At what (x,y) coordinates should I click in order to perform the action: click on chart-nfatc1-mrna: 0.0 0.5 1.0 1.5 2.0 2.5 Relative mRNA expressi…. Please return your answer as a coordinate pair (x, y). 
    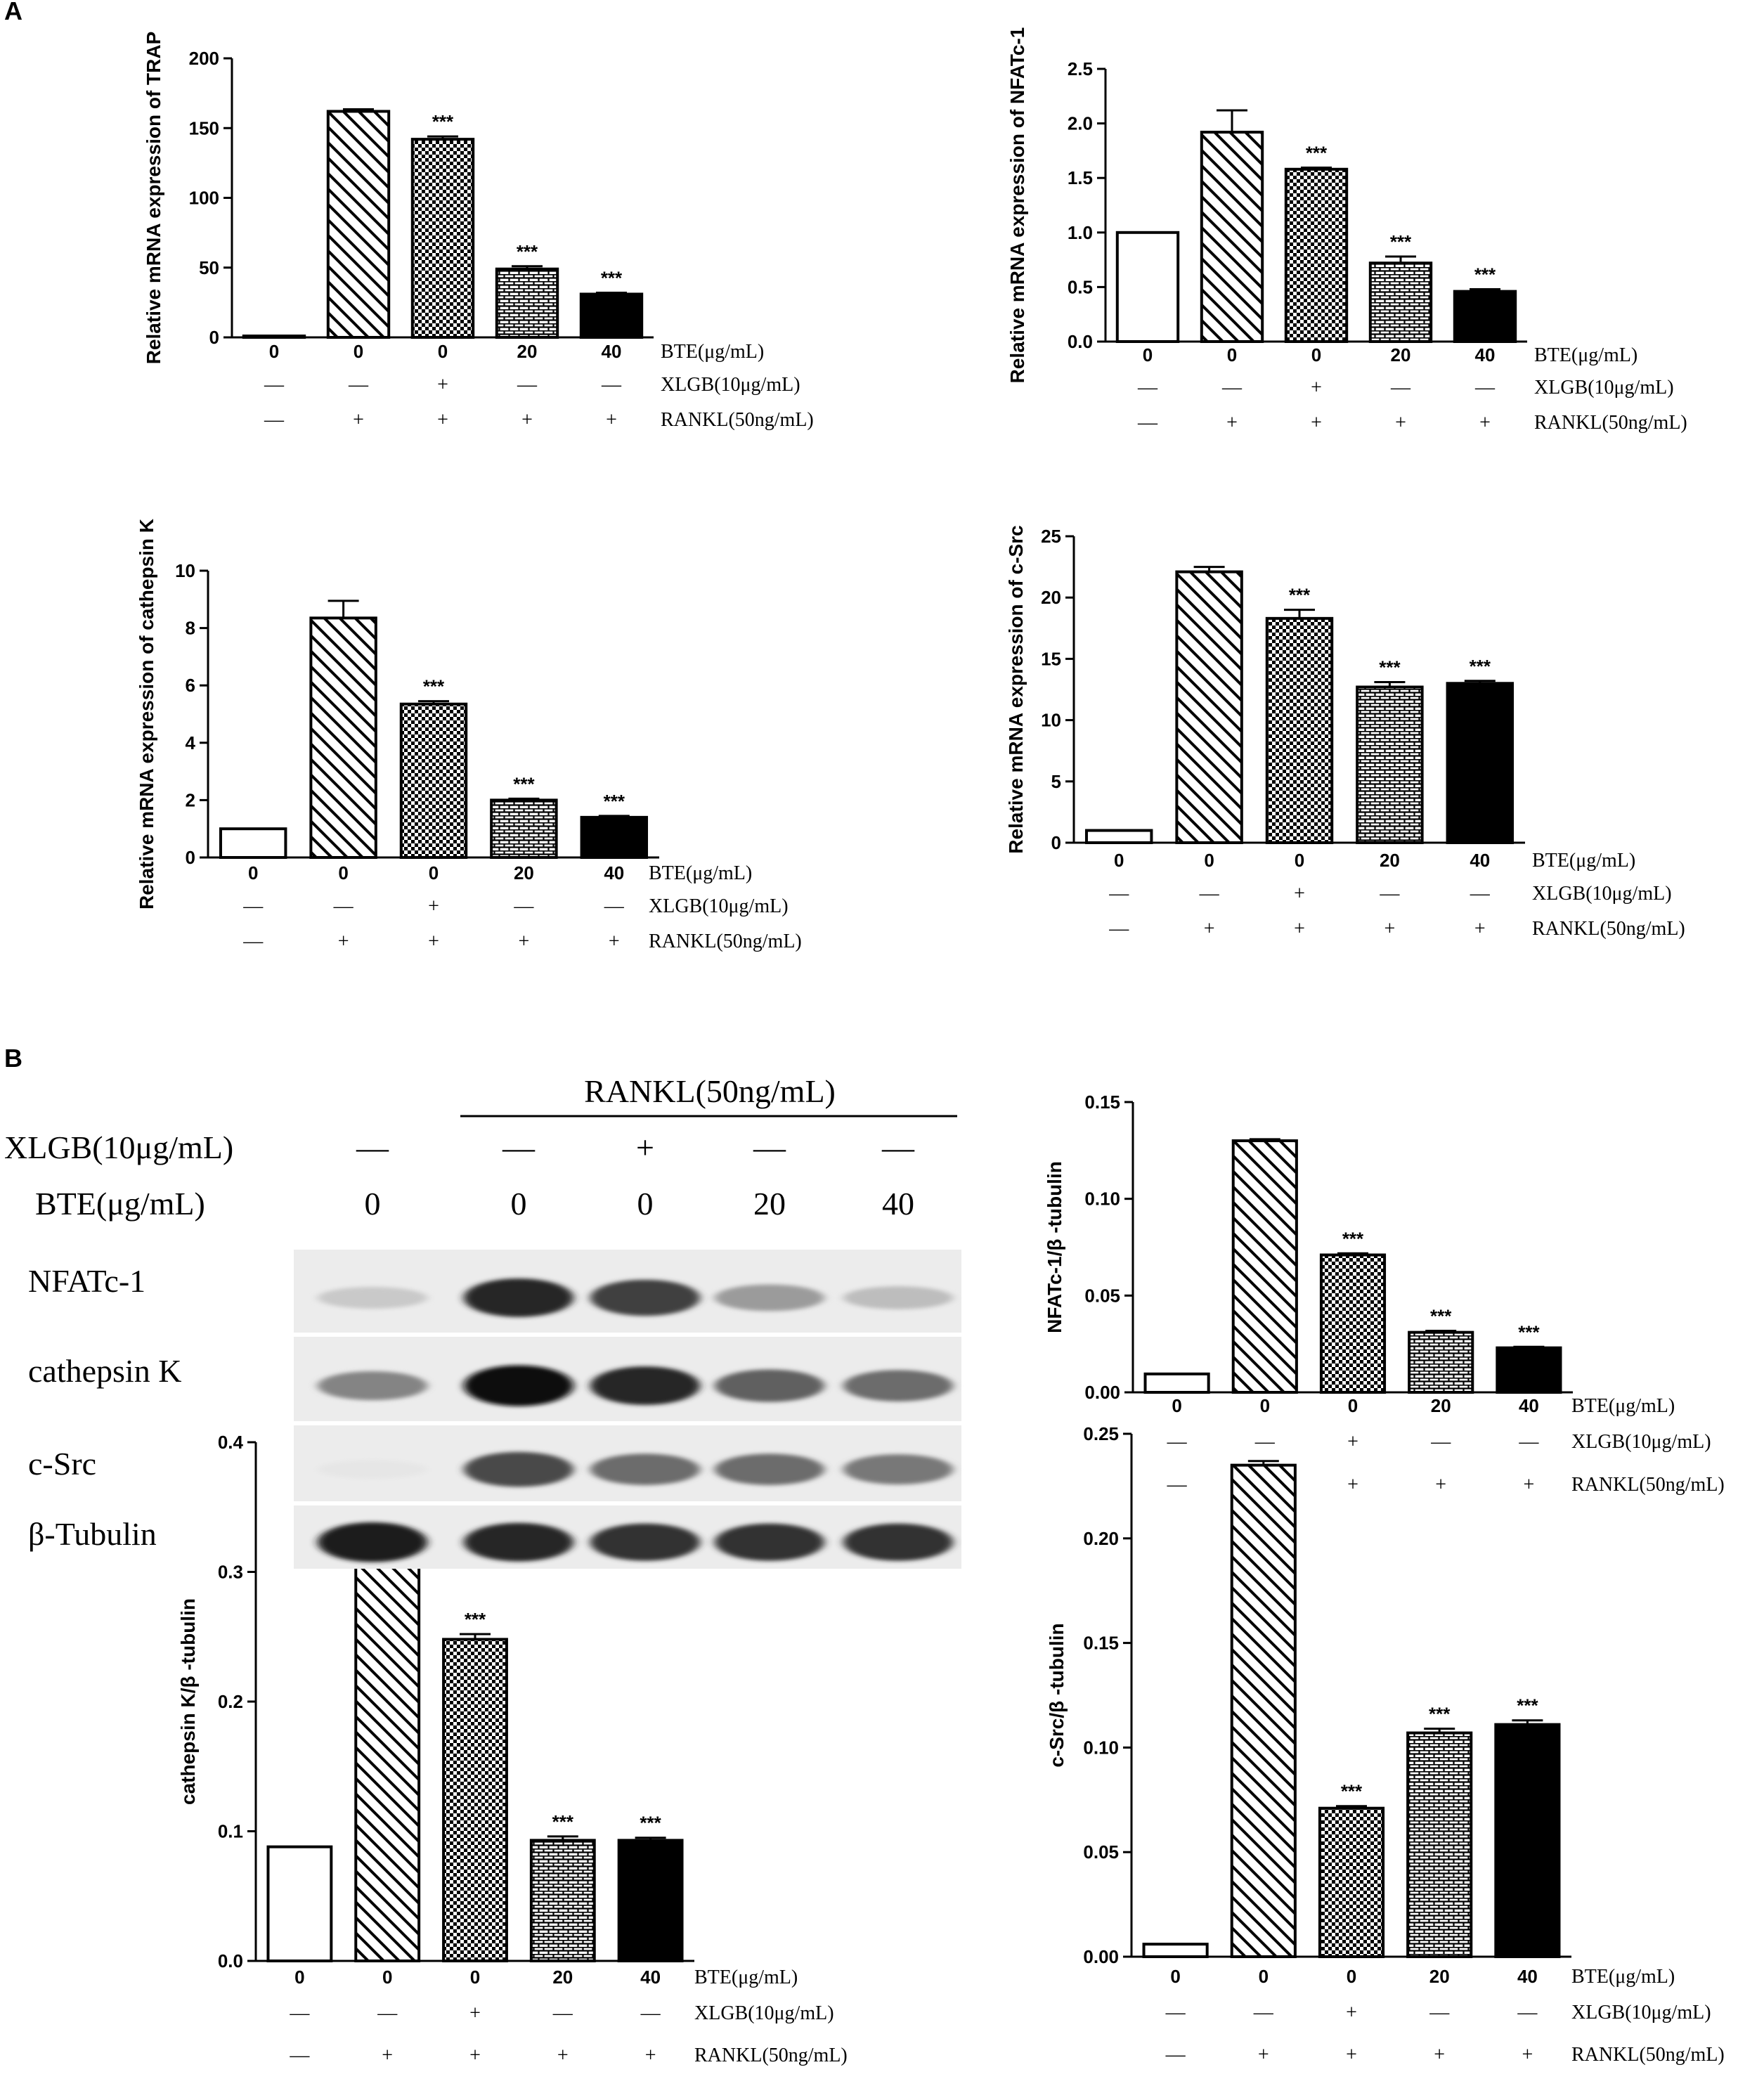
    Looking at the image, I should click on (1346, 230).